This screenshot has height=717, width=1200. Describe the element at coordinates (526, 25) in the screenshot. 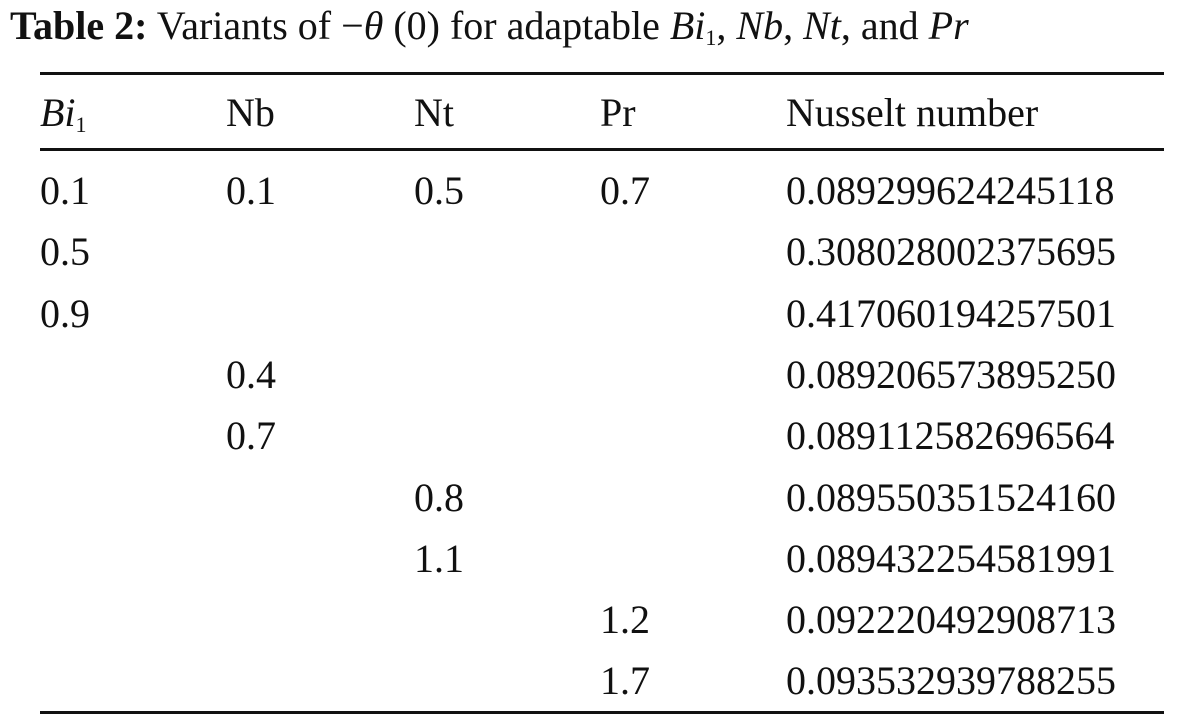

I see `caption-text-2: (0) for adaptable` at that location.